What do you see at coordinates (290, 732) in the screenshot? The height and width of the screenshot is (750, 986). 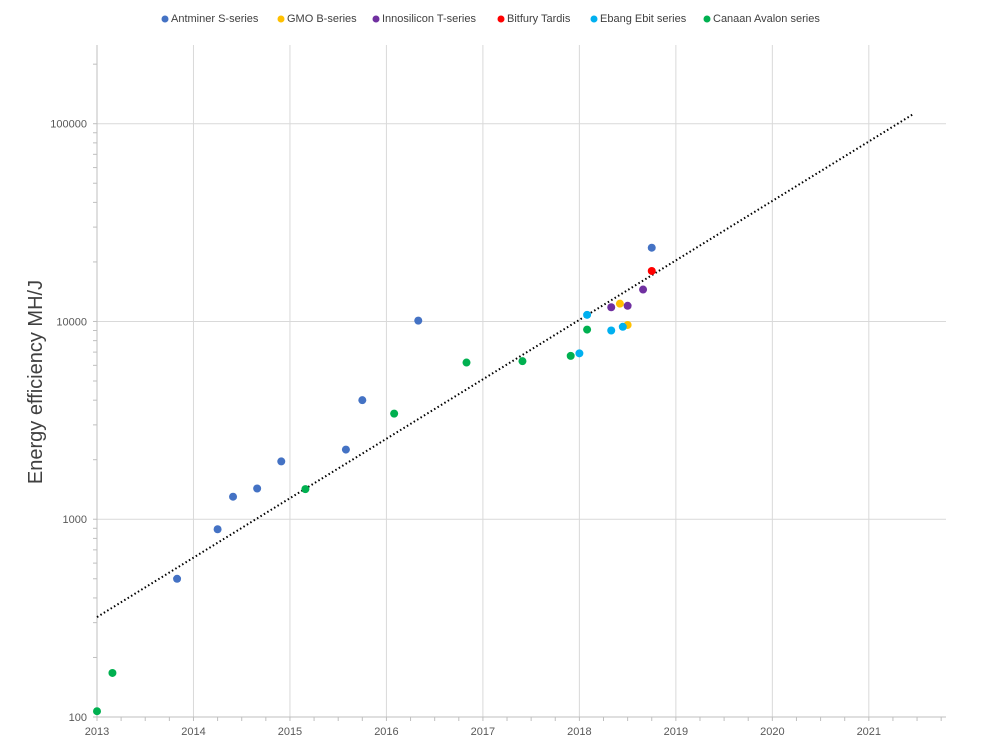 I see `x-tick-label: 2015` at bounding box center [290, 732].